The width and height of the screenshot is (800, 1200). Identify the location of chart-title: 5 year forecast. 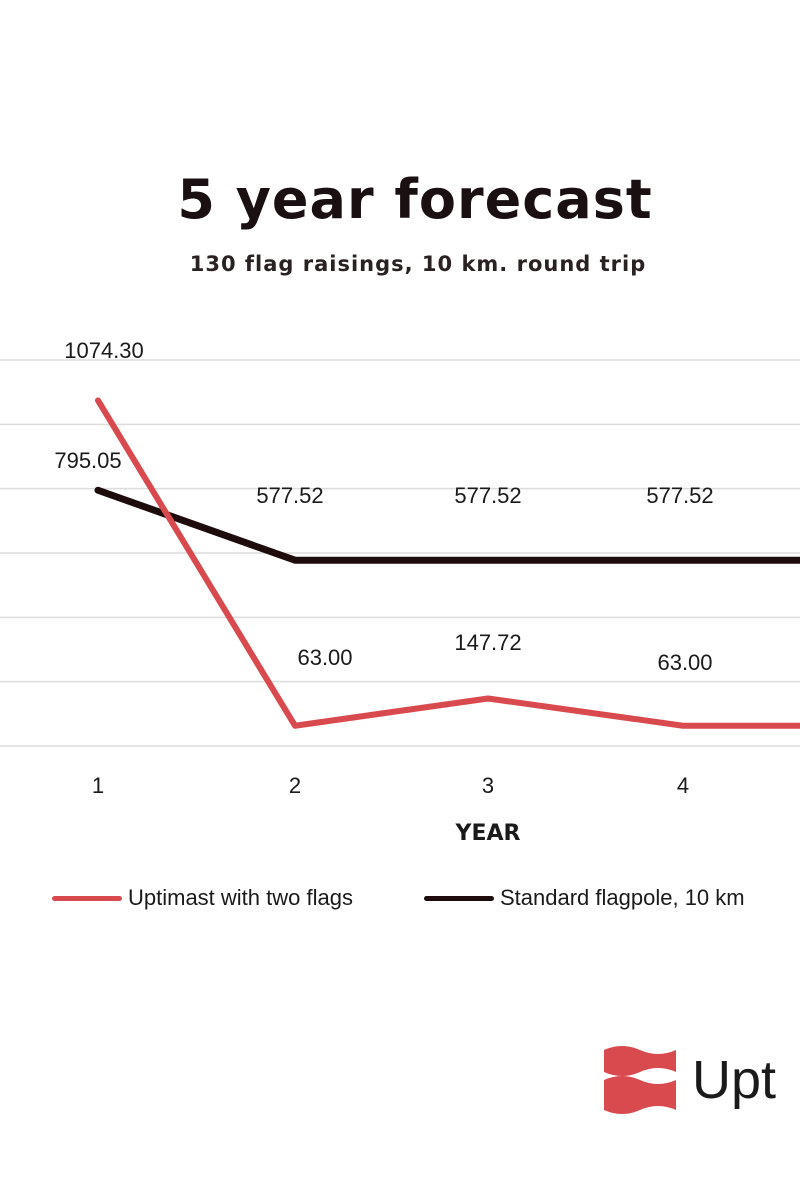
(415, 199).